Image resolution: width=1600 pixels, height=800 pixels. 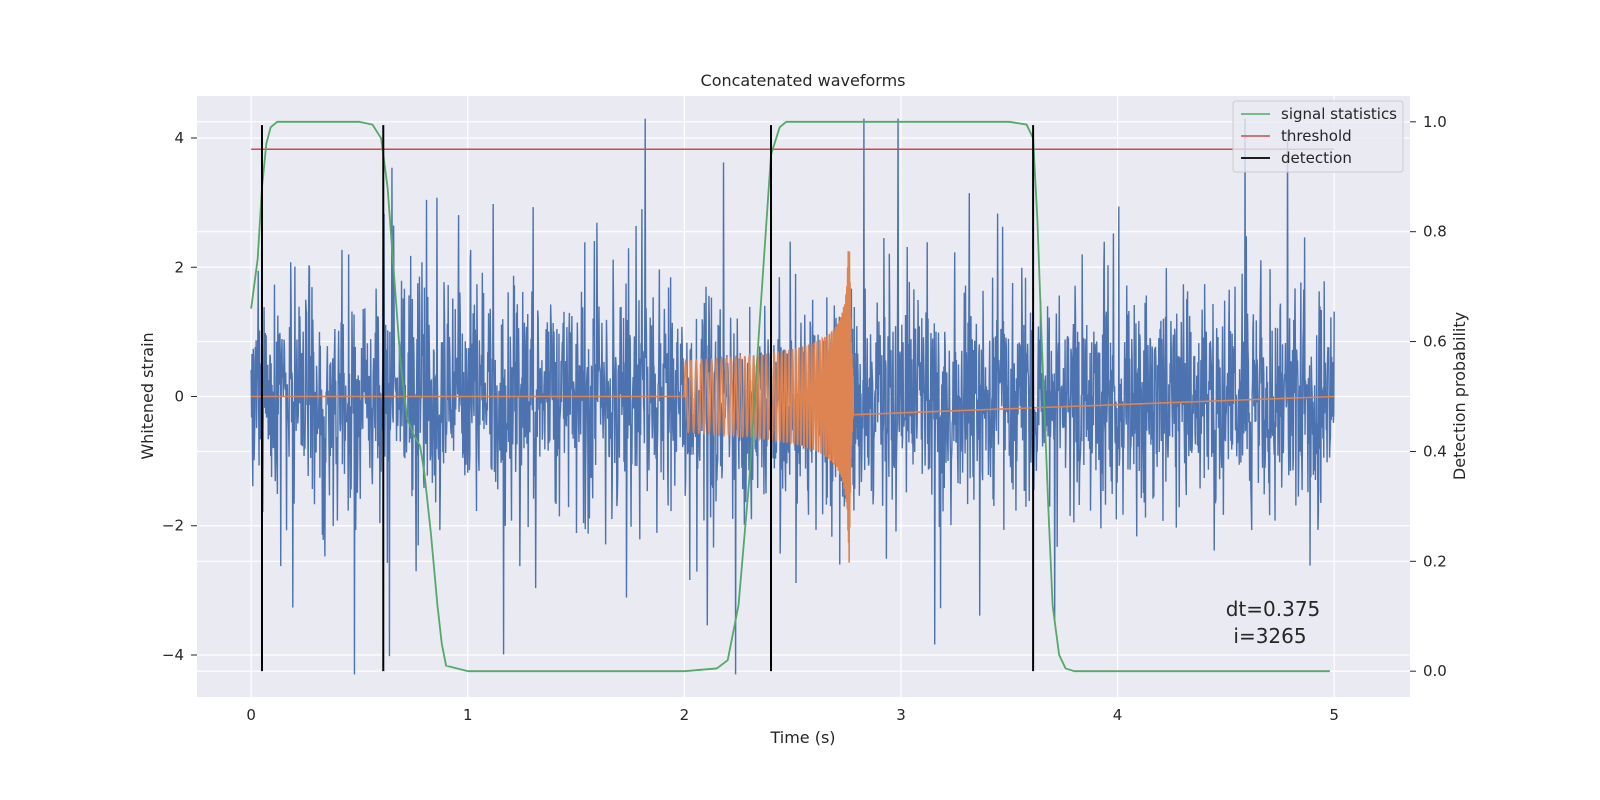 What do you see at coordinates (685, 715) in the screenshot?
I see `x-tick-label: 2` at bounding box center [685, 715].